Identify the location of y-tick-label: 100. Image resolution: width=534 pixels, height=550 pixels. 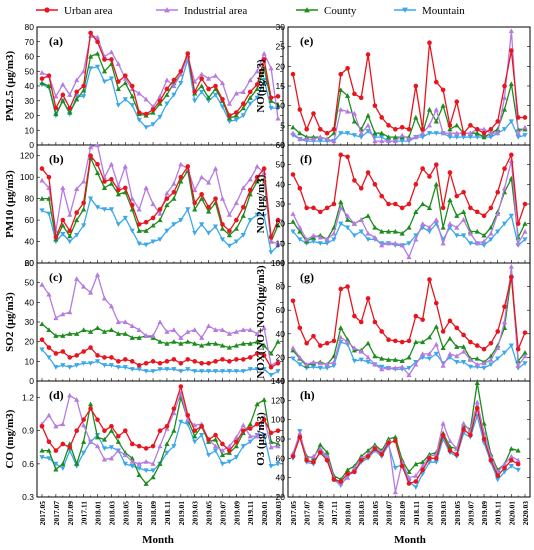
(278, 263).